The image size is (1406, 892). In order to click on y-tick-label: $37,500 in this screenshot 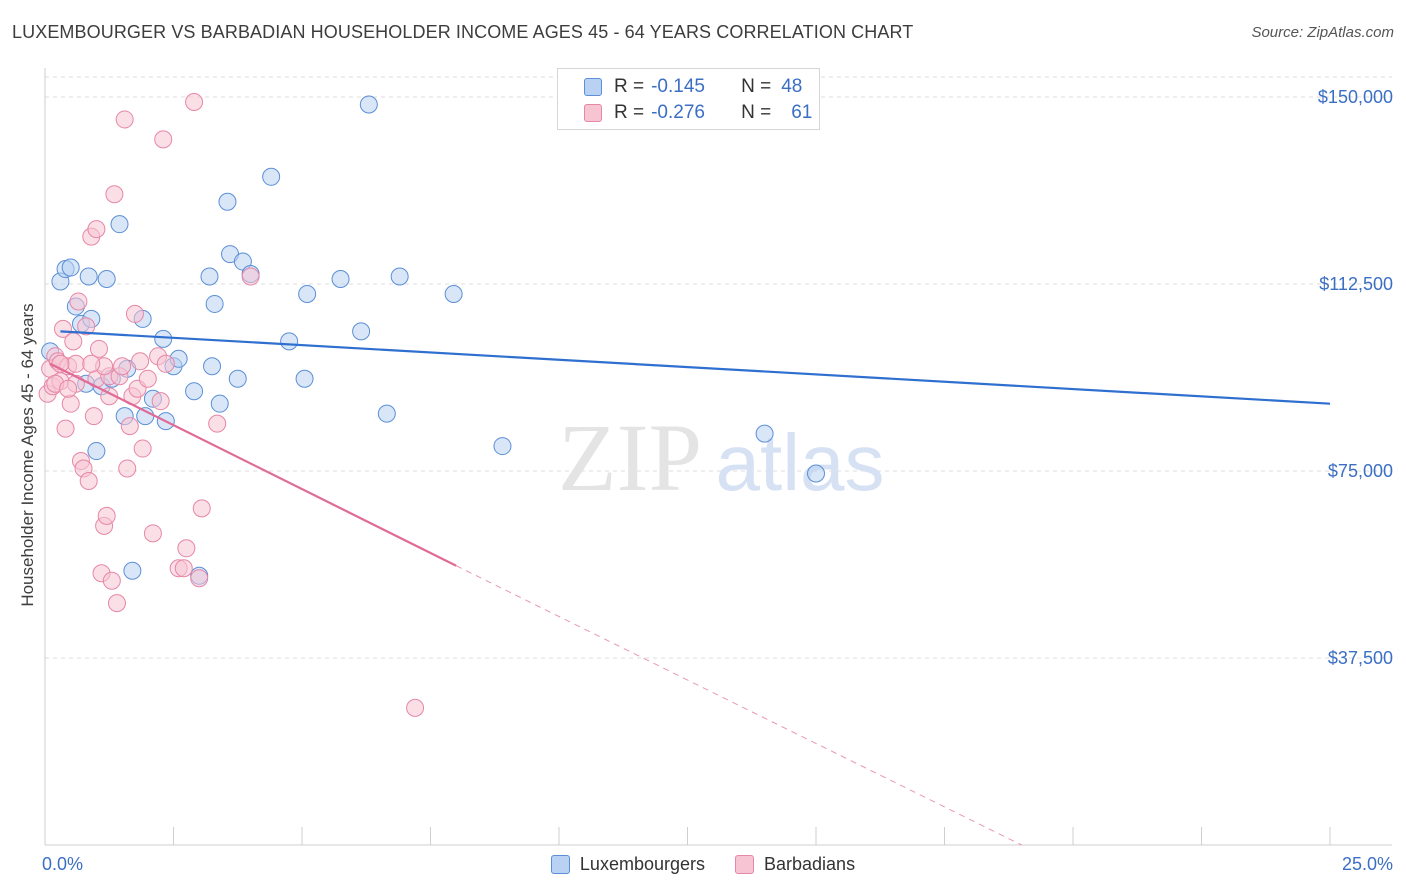, I will do `click(1360, 658)`.